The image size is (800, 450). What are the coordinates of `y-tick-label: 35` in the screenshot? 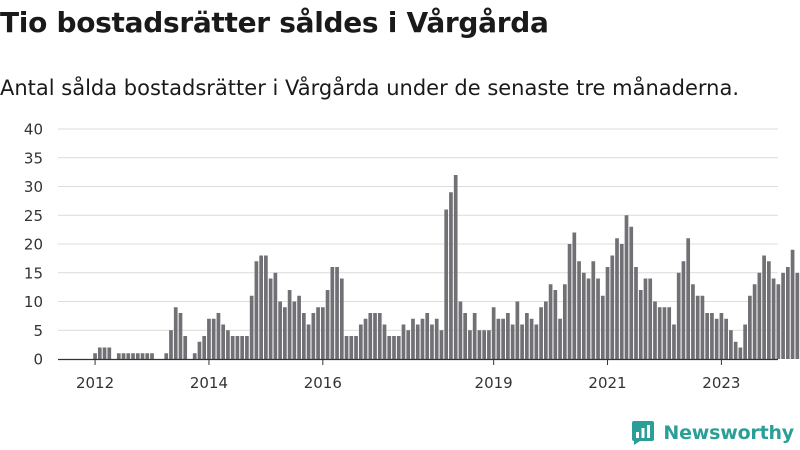 It's located at (33, 158).